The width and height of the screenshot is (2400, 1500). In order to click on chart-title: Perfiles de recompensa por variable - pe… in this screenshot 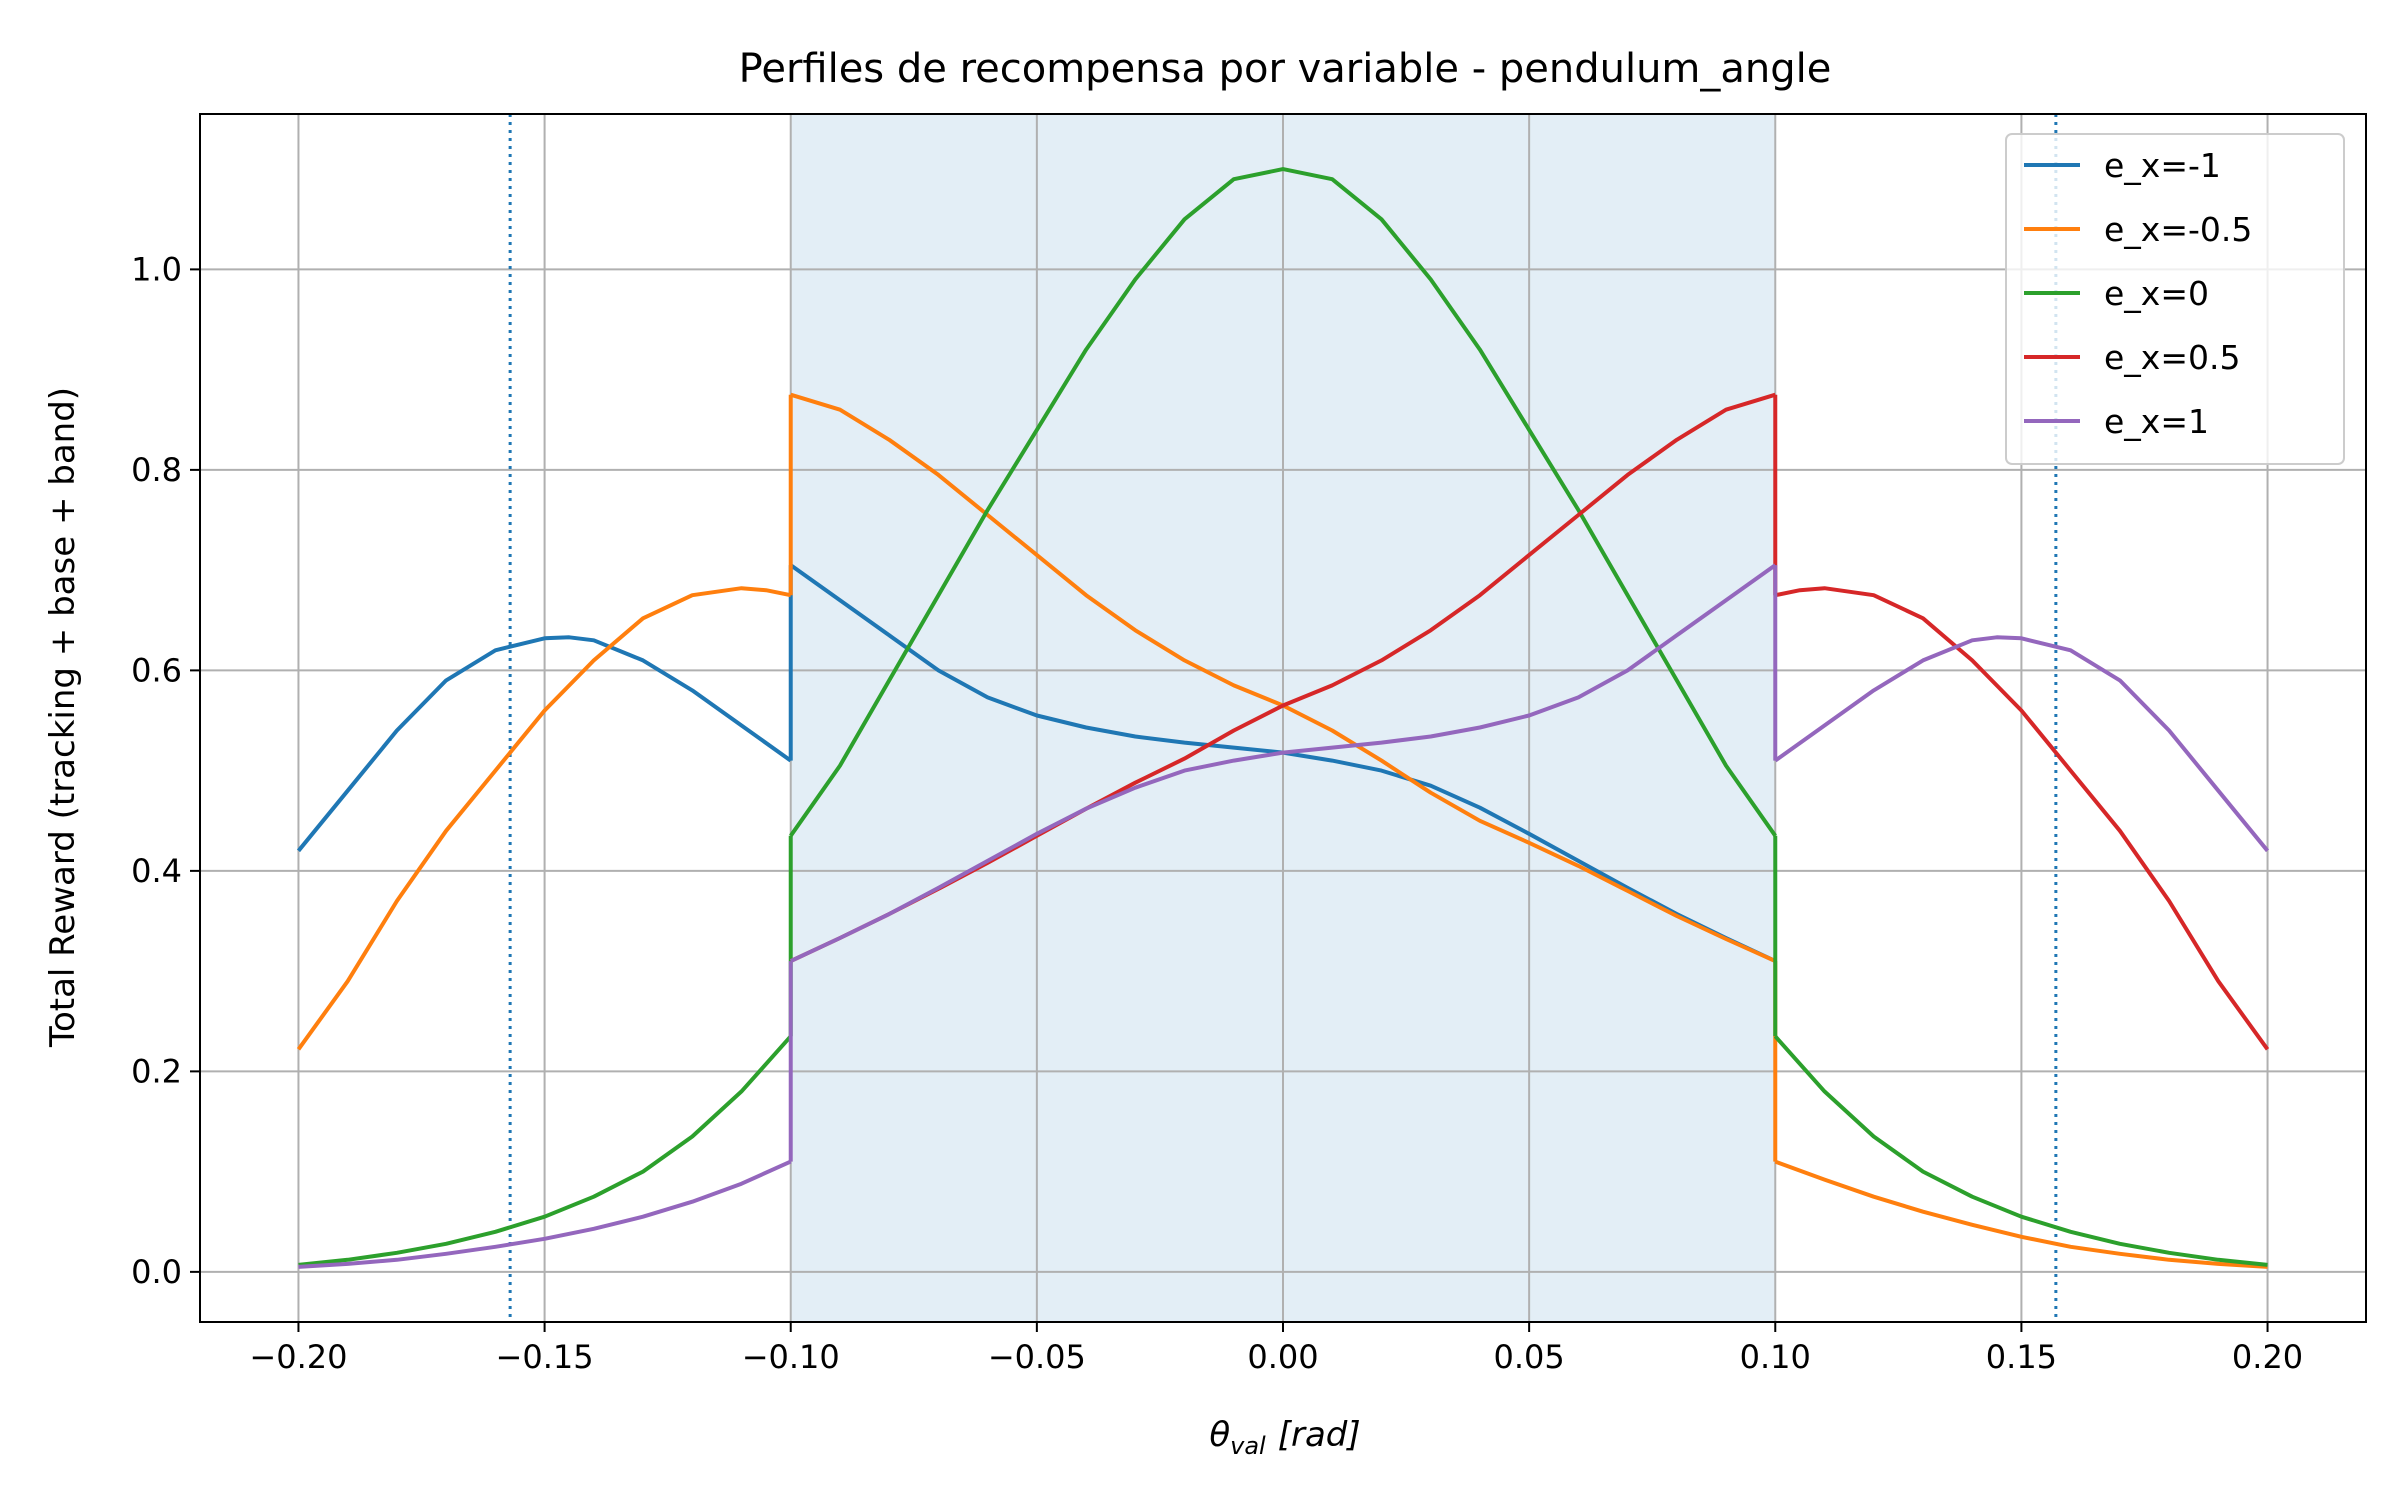, I will do `click(1285, 69)`.